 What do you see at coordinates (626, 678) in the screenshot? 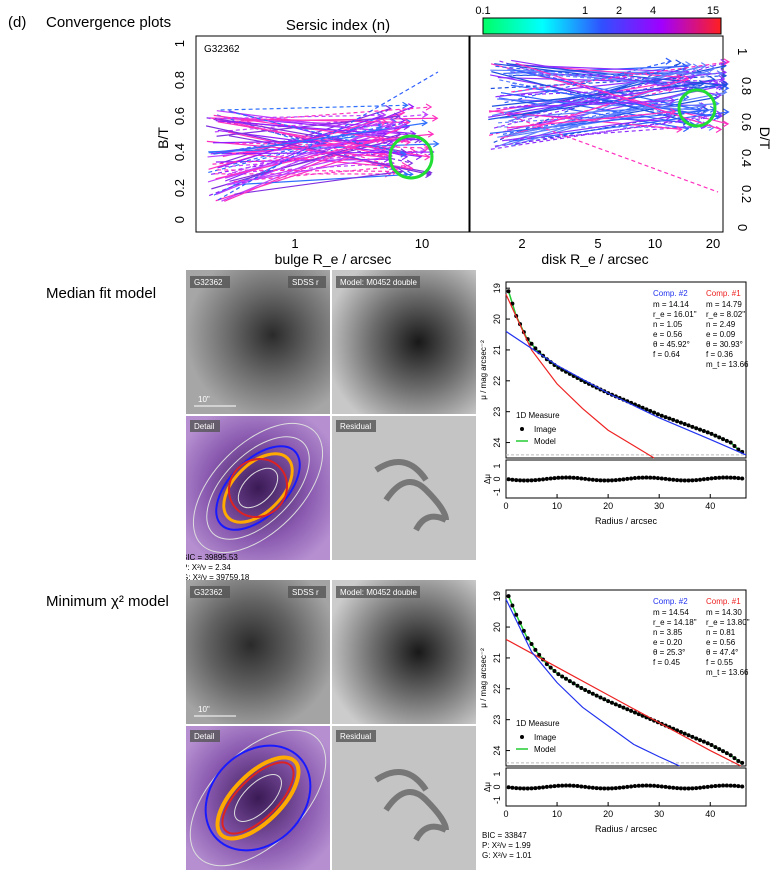
I see `profile-frame` at bounding box center [626, 678].